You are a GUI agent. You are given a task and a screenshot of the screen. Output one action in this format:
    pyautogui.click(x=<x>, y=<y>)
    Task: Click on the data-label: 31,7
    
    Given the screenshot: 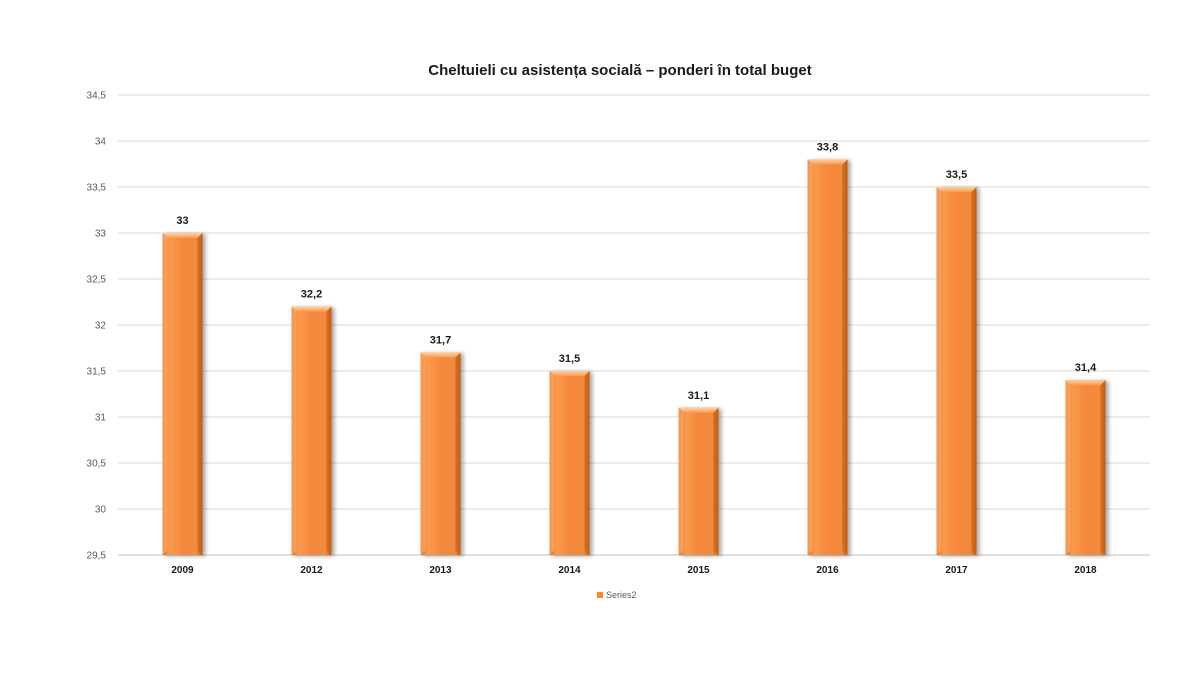 What is the action you would take?
    pyautogui.click(x=440, y=341)
    